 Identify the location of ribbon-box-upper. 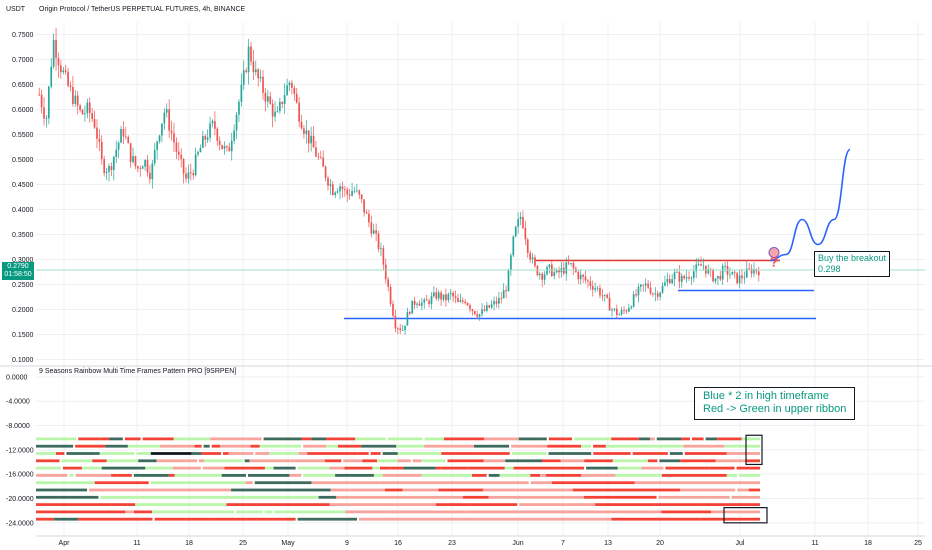
(754, 450).